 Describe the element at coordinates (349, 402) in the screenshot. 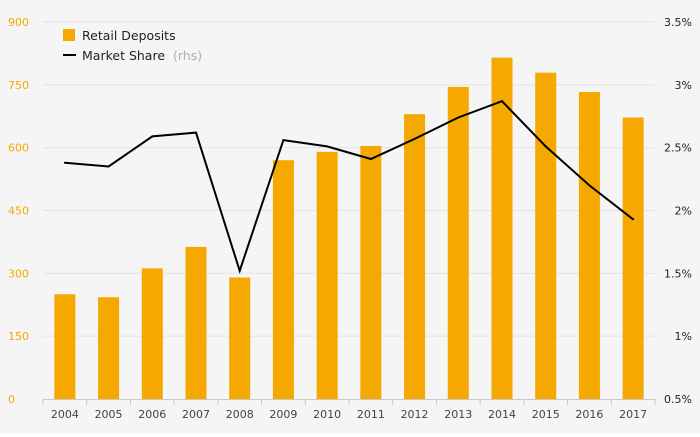

I see `axes` at that location.